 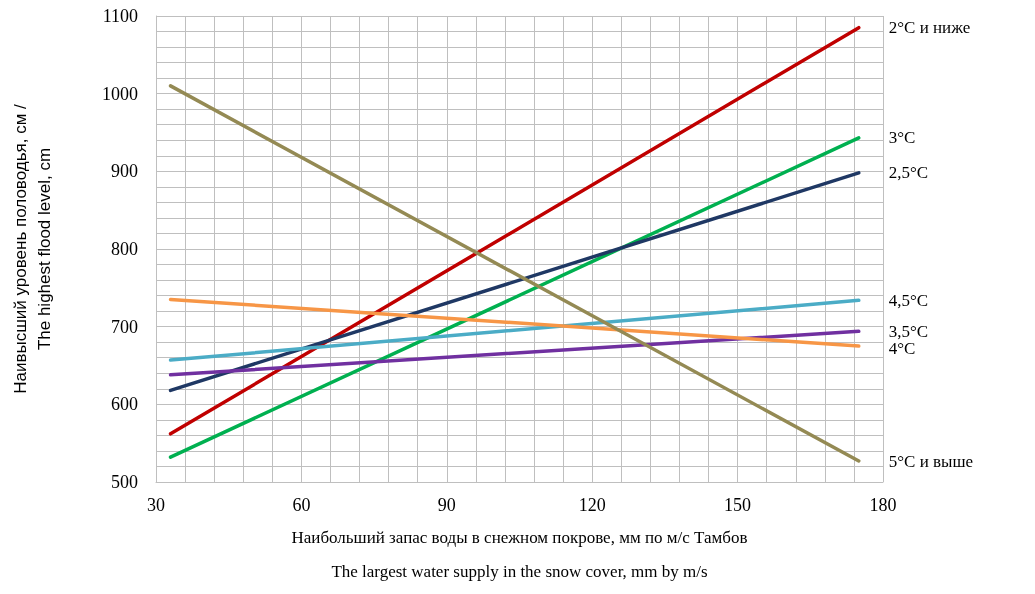 I want to click on series-label: 2,5°C, so click(x=908, y=173).